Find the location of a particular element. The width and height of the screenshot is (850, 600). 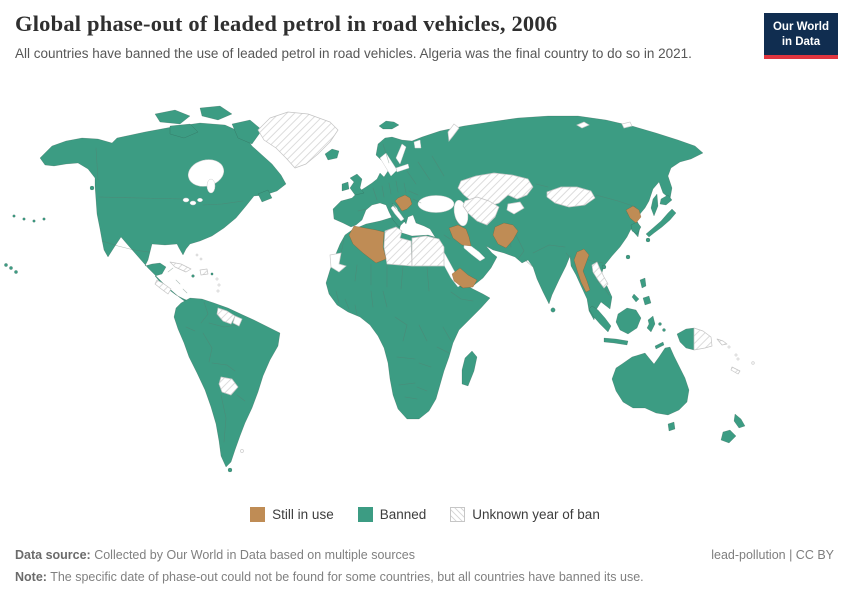

country-japan is located at coordinates (661, 216).